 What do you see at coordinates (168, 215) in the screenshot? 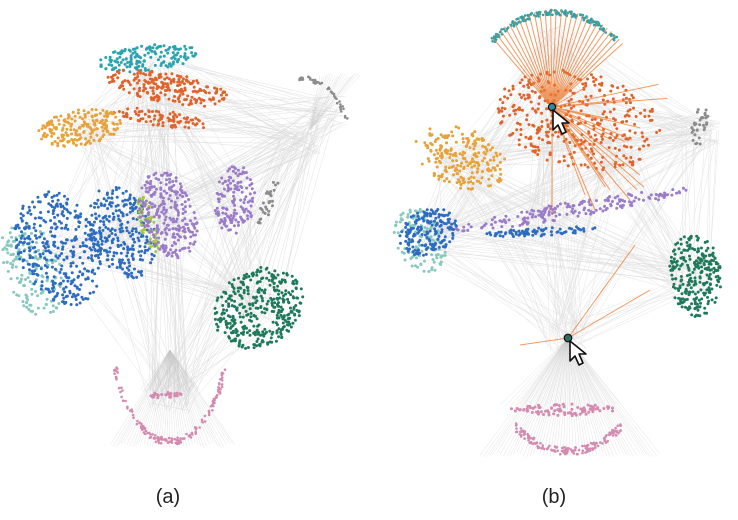
I see `panel-a-cluster-purple` at bounding box center [168, 215].